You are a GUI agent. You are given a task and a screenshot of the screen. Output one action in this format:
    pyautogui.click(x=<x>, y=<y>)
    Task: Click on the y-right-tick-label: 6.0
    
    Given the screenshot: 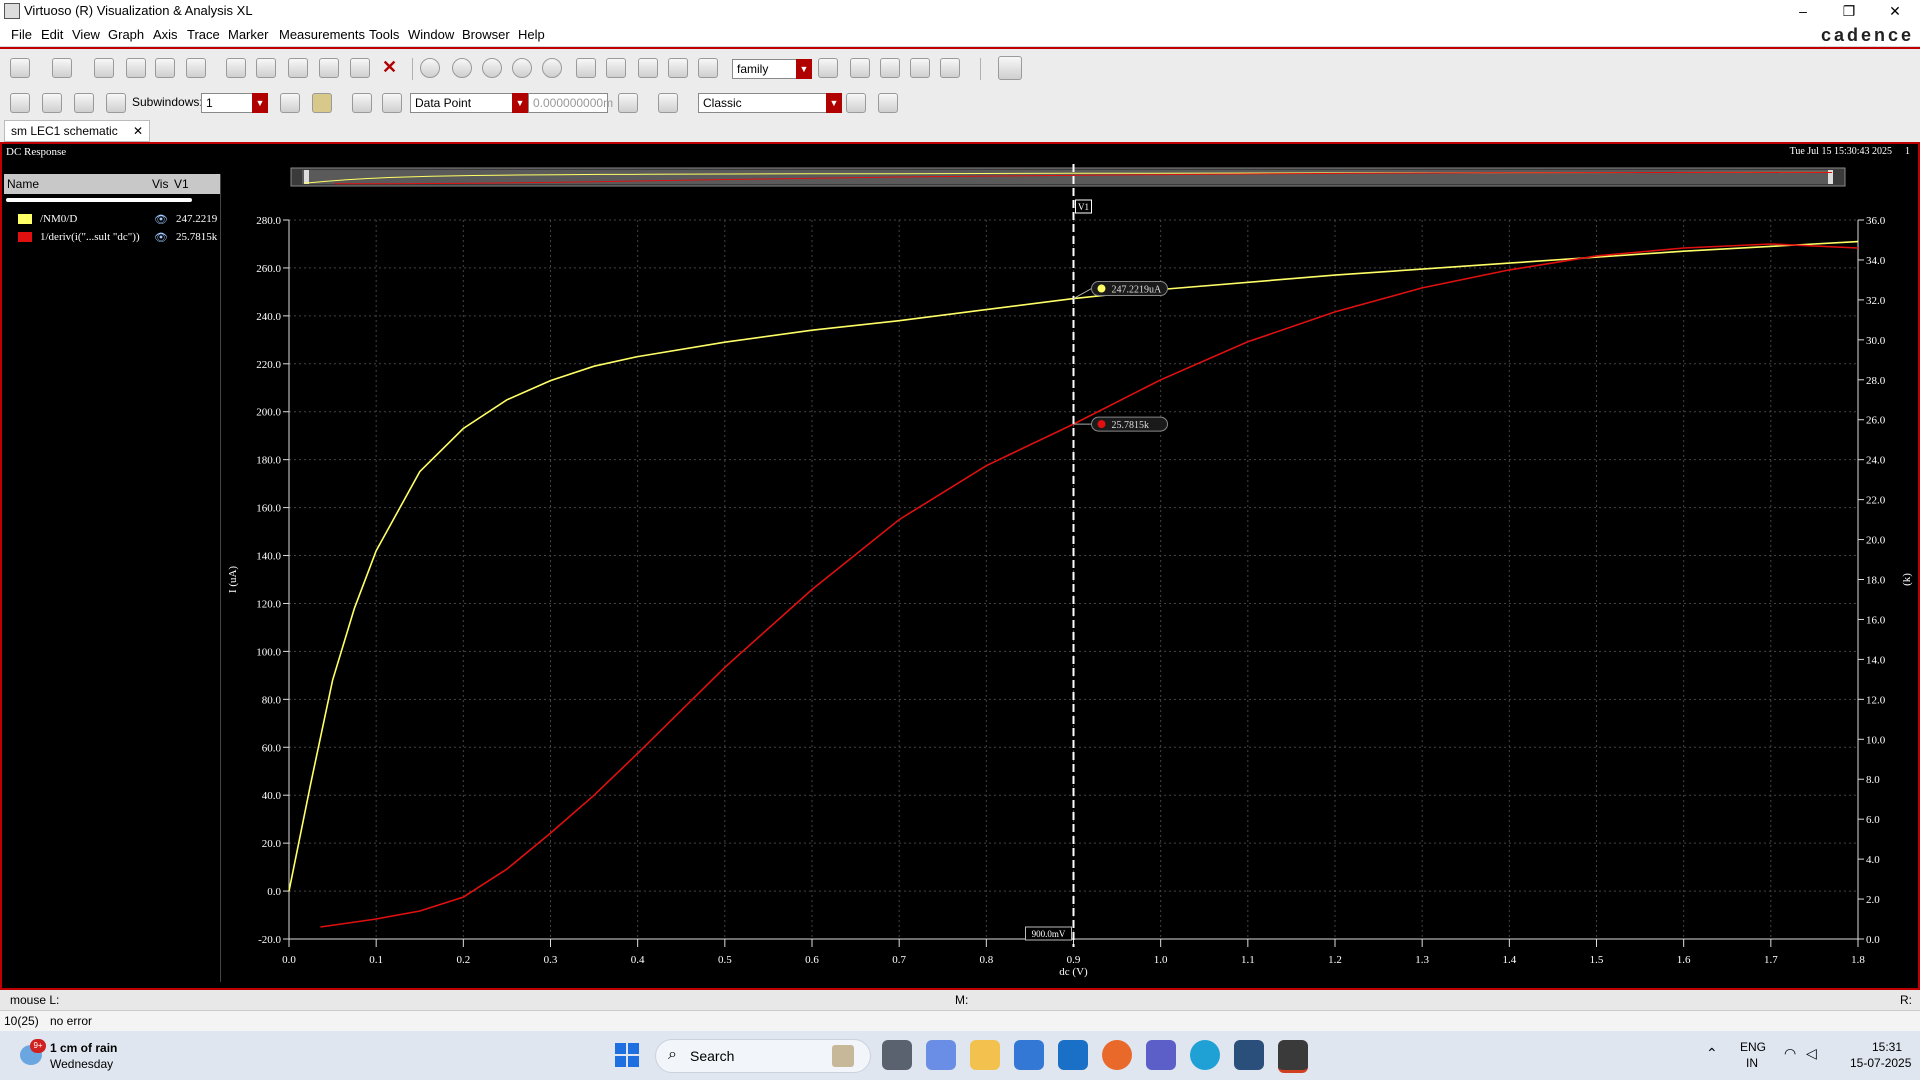 What is the action you would take?
    pyautogui.click(x=1873, y=820)
    